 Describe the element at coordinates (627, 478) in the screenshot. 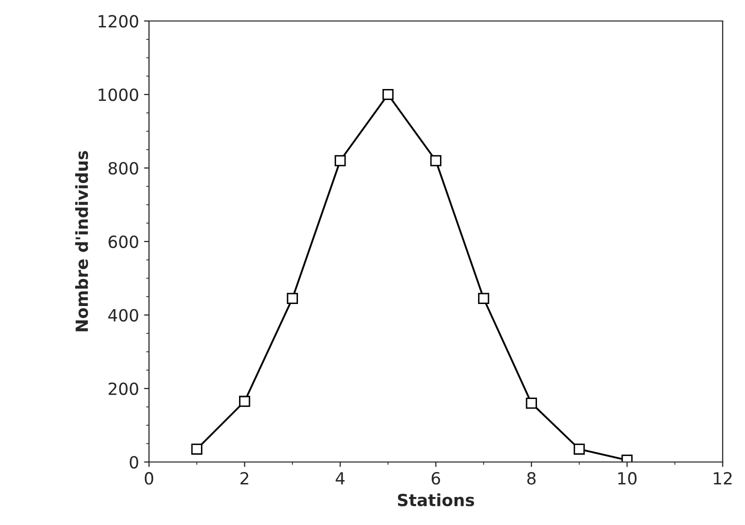

I see `x-tick-label: 10` at that location.